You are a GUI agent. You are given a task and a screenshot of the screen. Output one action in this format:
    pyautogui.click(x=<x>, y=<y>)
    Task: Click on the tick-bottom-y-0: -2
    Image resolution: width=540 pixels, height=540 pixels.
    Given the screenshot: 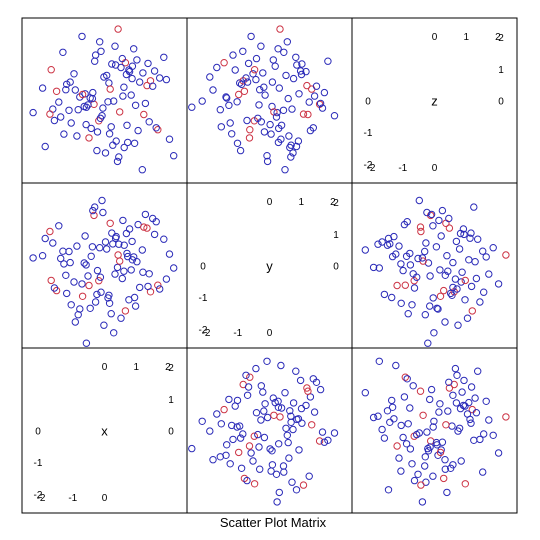 What is the action you would take?
    pyautogui.click(x=206, y=333)
    